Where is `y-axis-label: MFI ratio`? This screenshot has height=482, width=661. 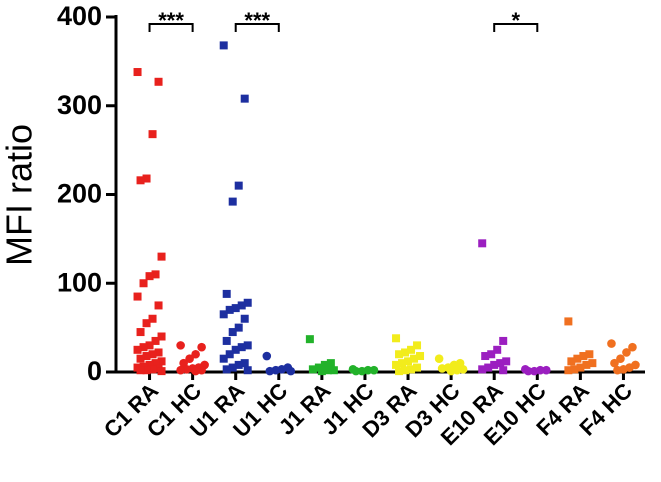 y-axis-label: MFI ratio is located at coordinates (20, 195).